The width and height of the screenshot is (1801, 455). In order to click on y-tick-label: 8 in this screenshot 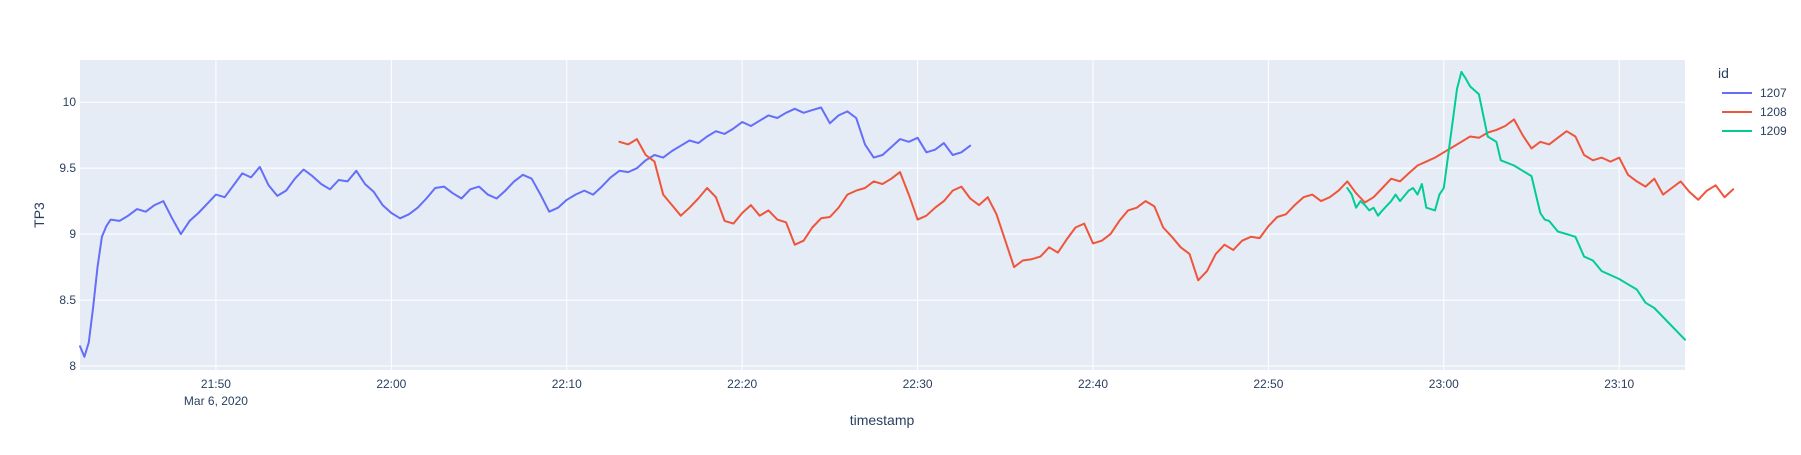, I will do `click(72, 366)`.